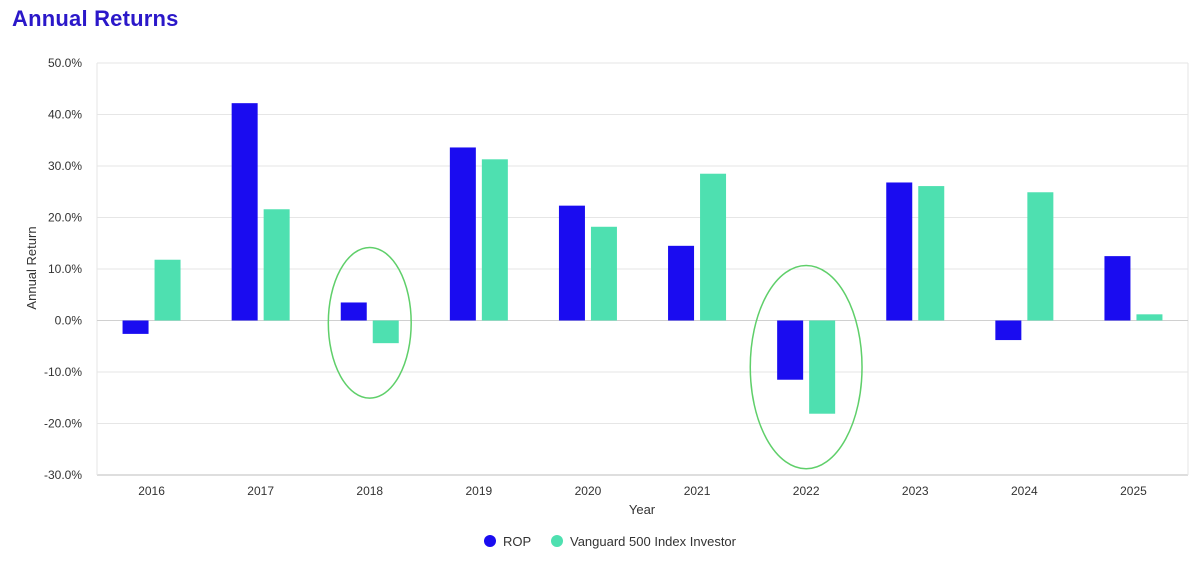  I want to click on y-tick-label: 0.0%, so click(69, 321).